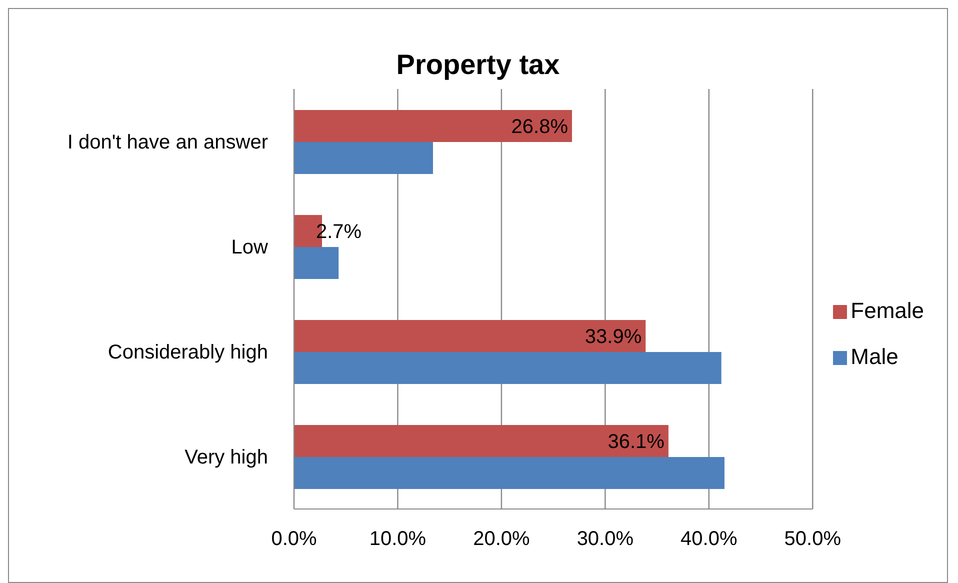 The width and height of the screenshot is (958, 583). What do you see at coordinates (250, 247) in the screenshot?
I see `y-tick-label: Low` at bounding box center [250, 247].